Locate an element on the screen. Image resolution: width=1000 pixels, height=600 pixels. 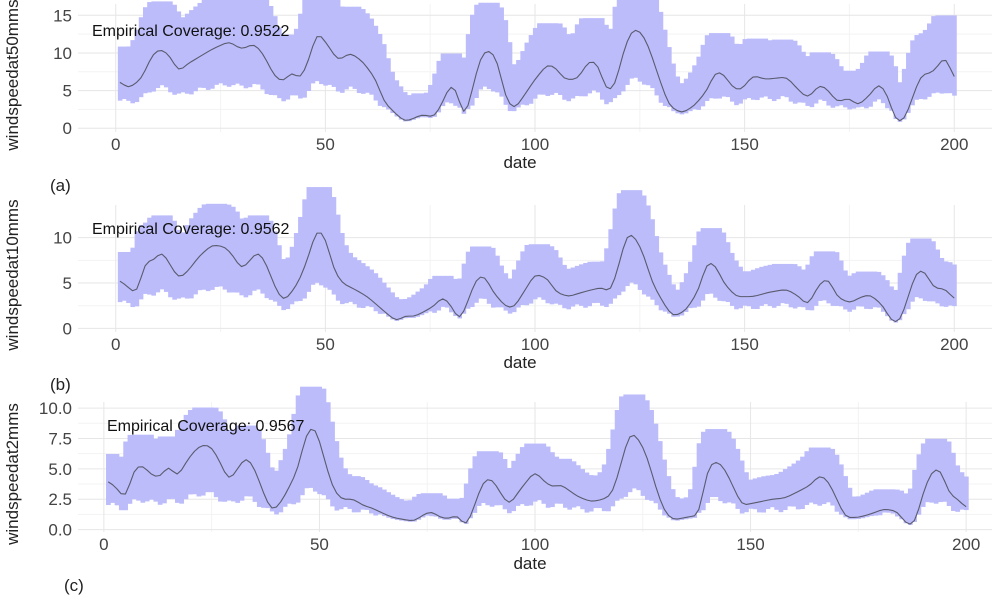
panel-b-series-line is located at coordinates (537, 277).